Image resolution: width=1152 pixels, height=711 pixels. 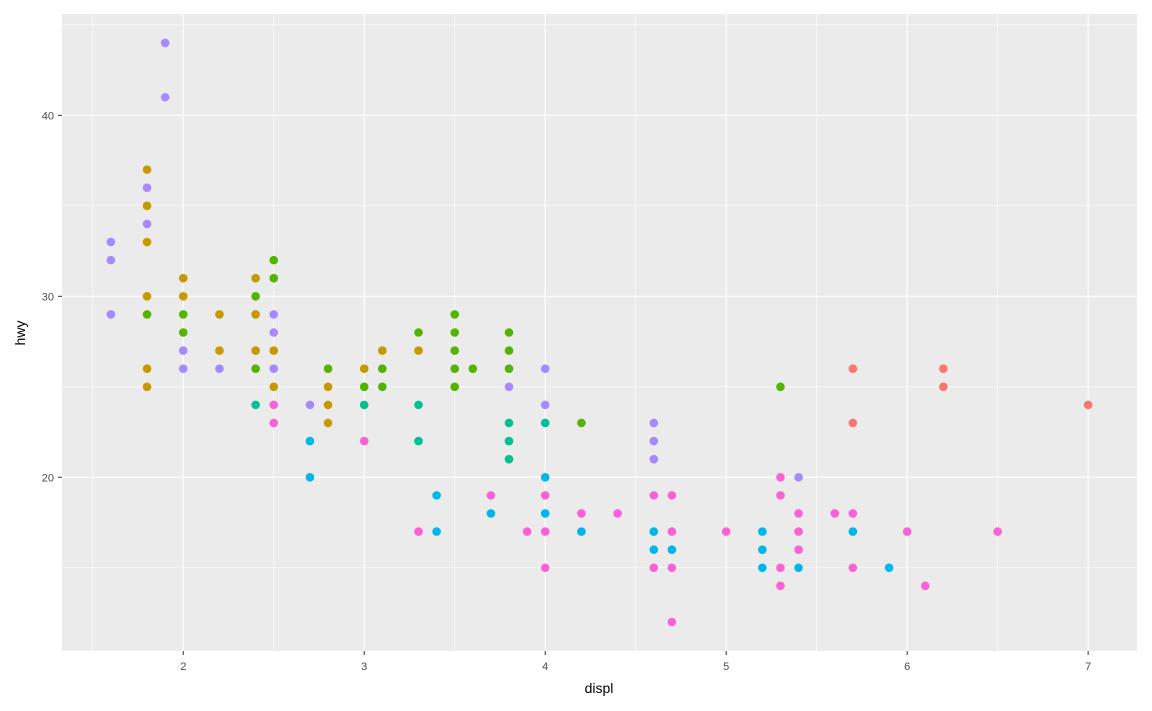 What do you see at coordinates (48, 297) in the screenshot?
I see `y-tick-label: 30` at bounding box center [48, 297].